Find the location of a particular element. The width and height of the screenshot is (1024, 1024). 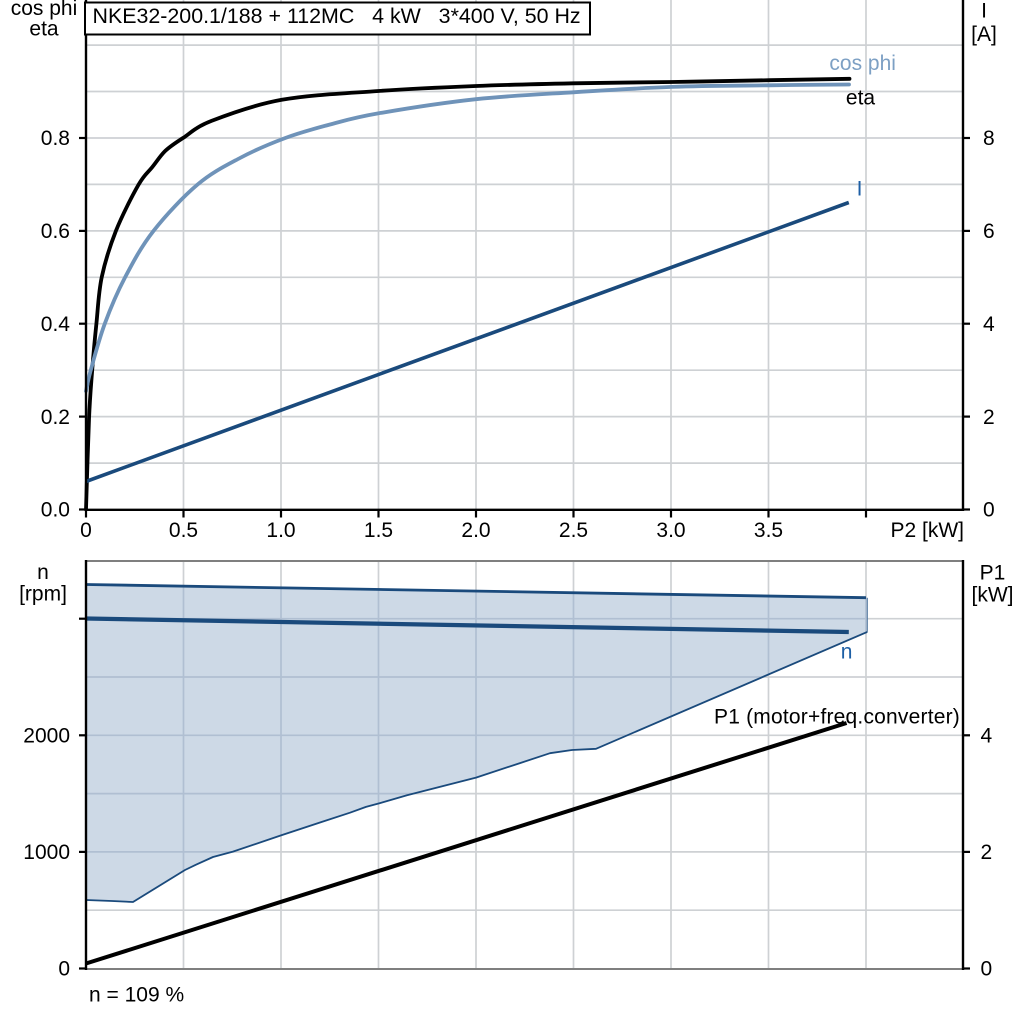

svg-text: P1 is located at coordinates (993, 573).